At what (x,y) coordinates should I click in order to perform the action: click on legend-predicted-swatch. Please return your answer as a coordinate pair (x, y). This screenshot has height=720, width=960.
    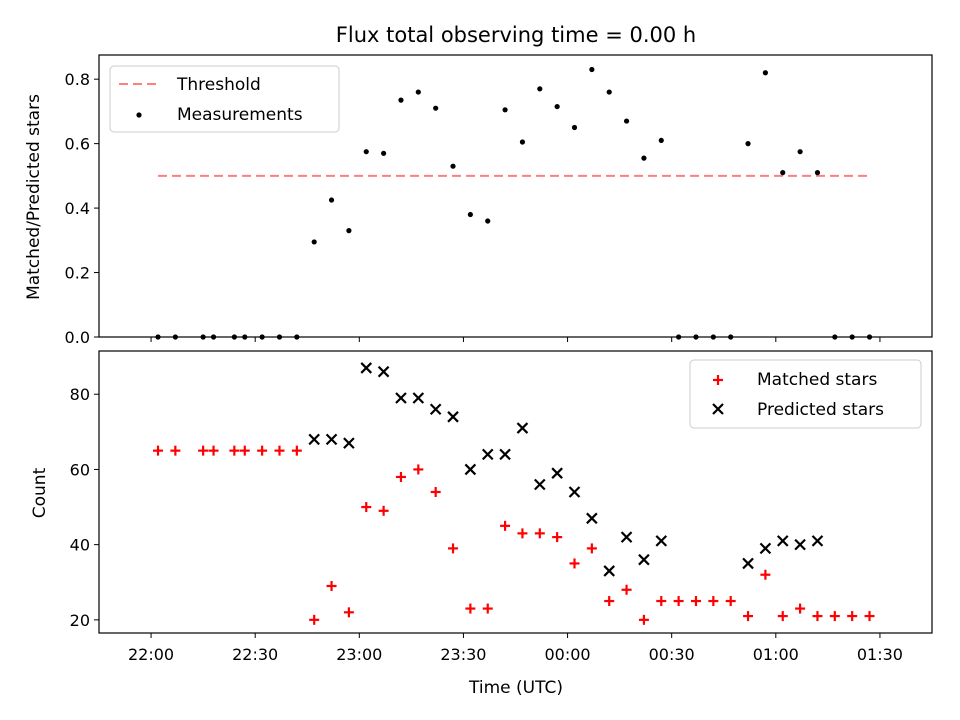
    Looking at the image, I should click on (718, 409).